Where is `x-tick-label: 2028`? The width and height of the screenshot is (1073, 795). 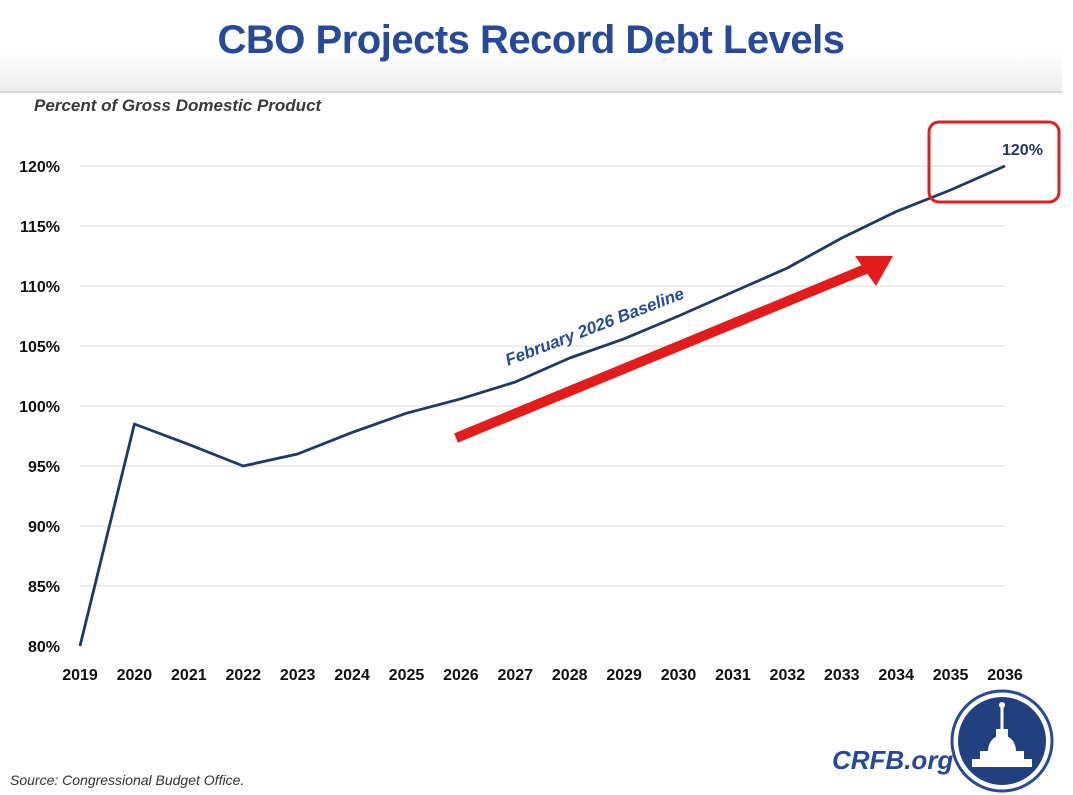 x-tick-label: 2028 is located at coordinates (570, 675).